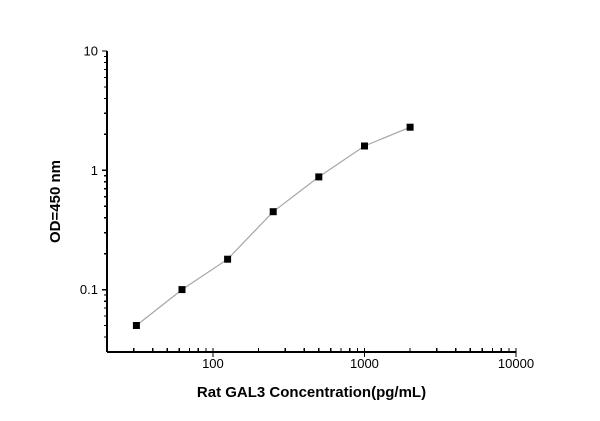 The height and width of the screenshot is (421, 600). Describe the element at coordinates (213, 363) in the screenshot. I see `x-tick-label: 100` at that location.